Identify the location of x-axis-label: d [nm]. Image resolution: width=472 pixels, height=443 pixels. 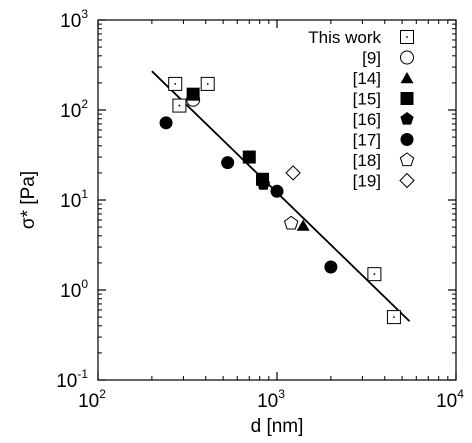
(277, 426).